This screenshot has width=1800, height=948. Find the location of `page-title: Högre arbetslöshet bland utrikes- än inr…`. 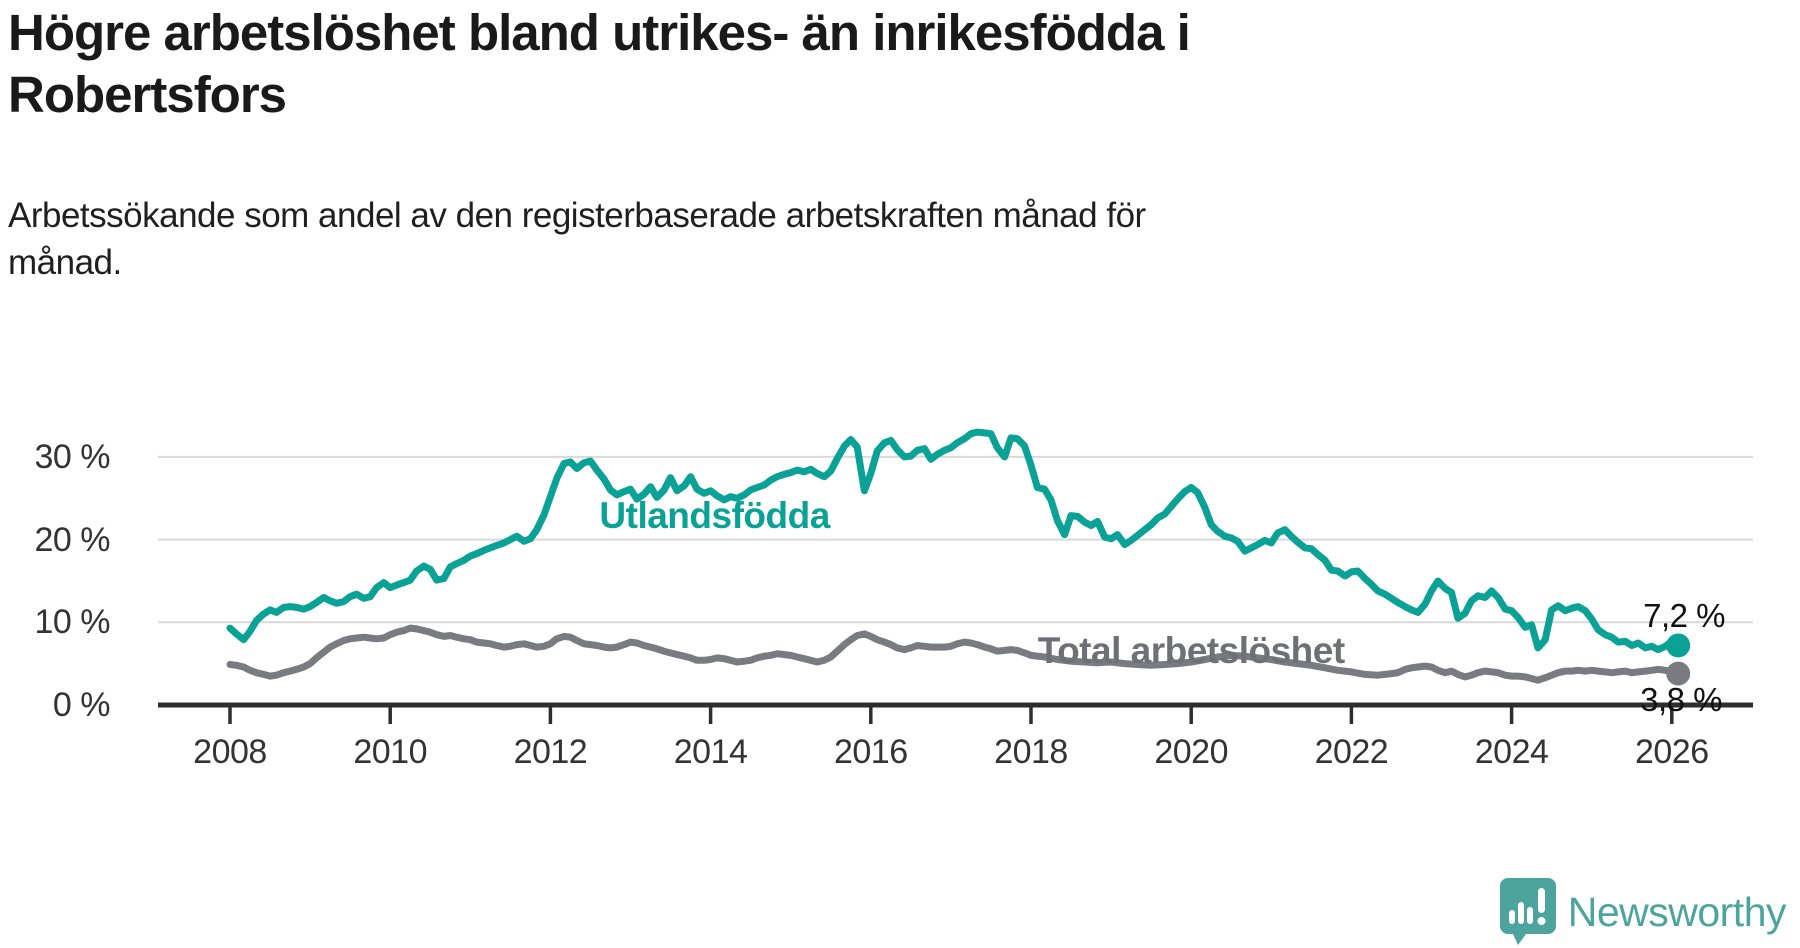

page-title: Högre arbetslöshet bland utrikes- än inr… is located at coordinates (599, 64).